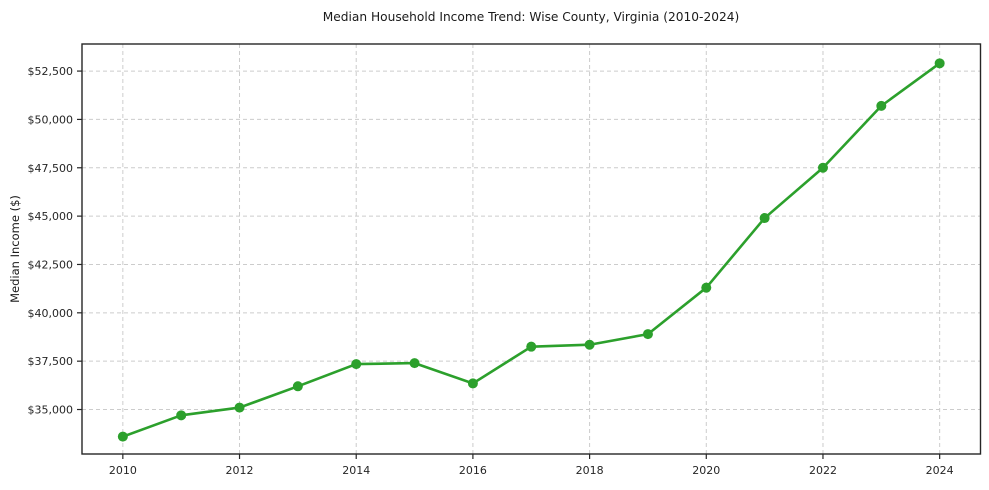 Image resolution: width=989 pixels, height=490 pixels. What do you see at coordinates (240, 470) in the screenshot?
I see `x-tick-label: 2012` at bounding box center [240, 470].